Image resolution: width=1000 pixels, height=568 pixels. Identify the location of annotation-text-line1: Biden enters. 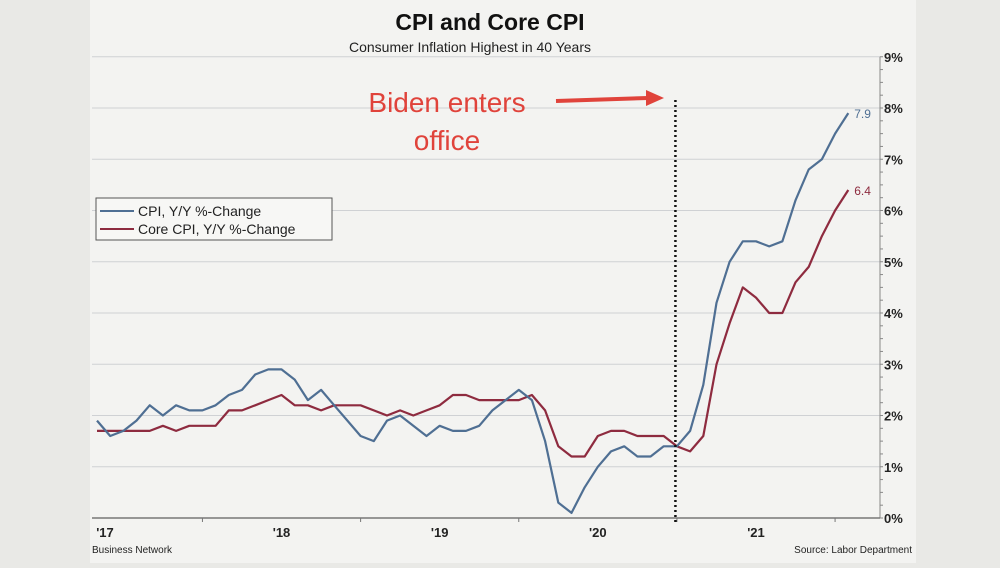
(446, 102).